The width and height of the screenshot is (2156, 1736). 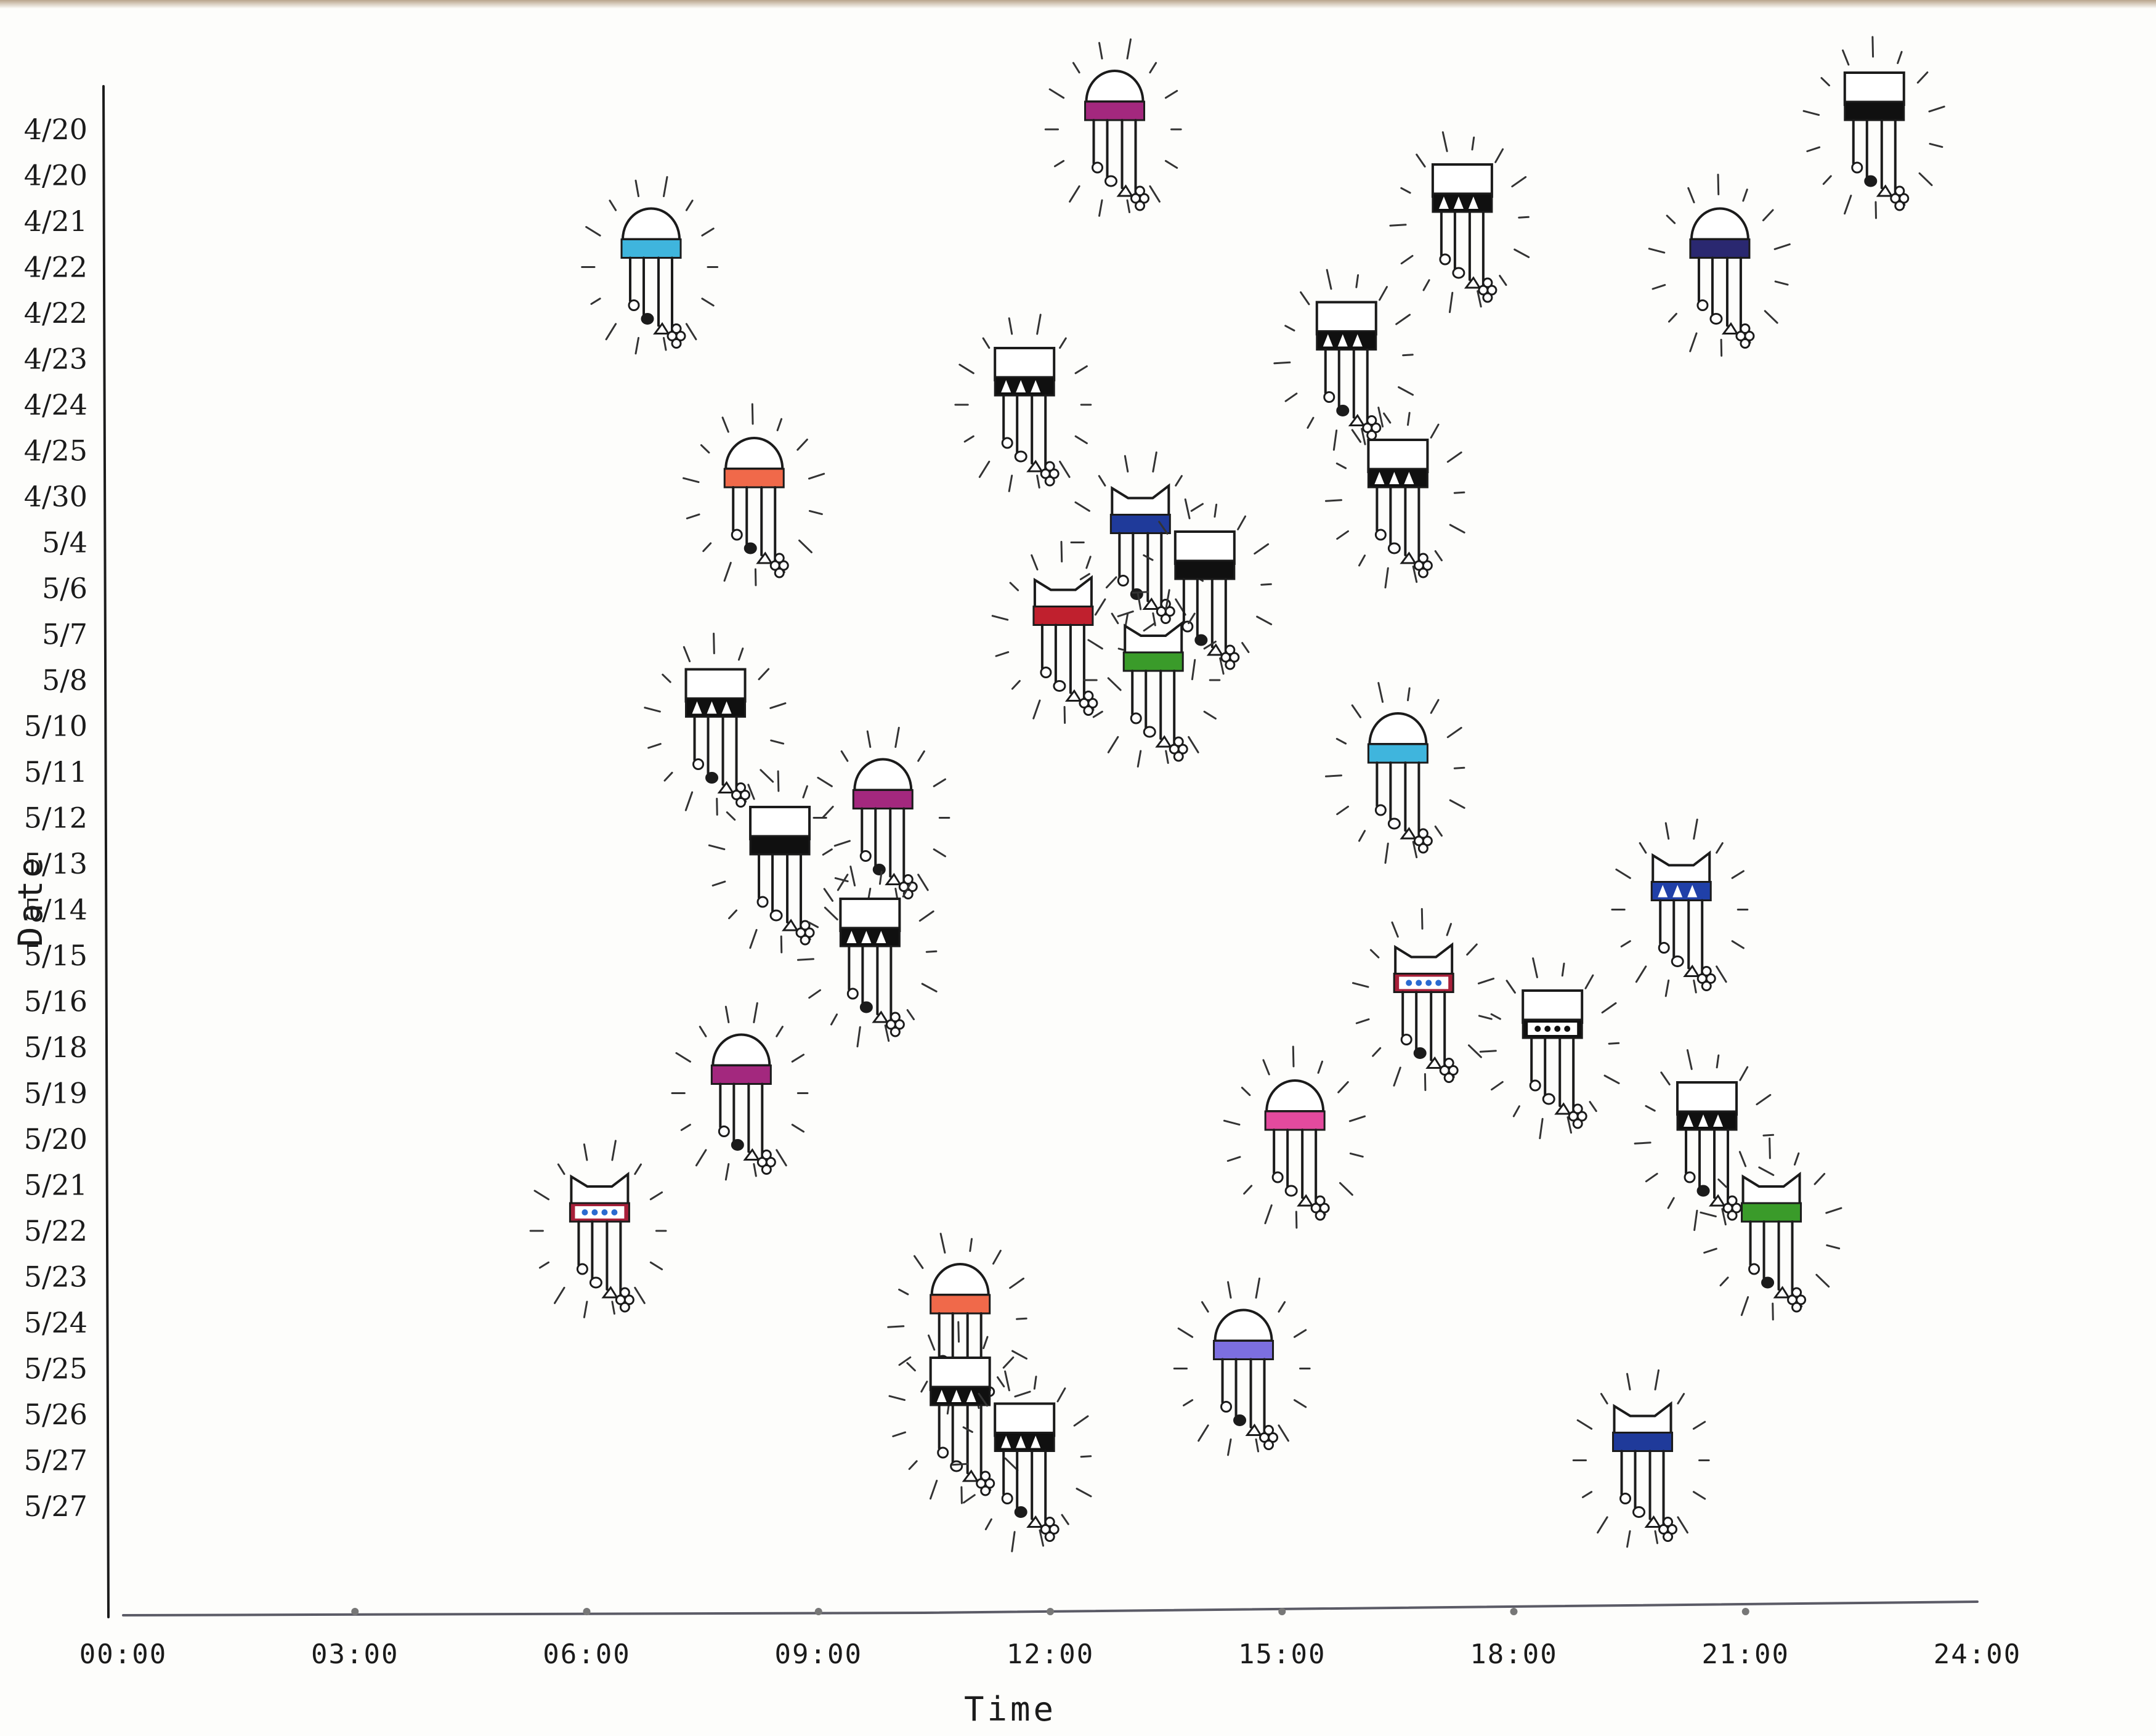 What do you see at coordinates (1553, 1007) in the screenshot?
I see `head-flat` at bounding box center [1553, 1007].